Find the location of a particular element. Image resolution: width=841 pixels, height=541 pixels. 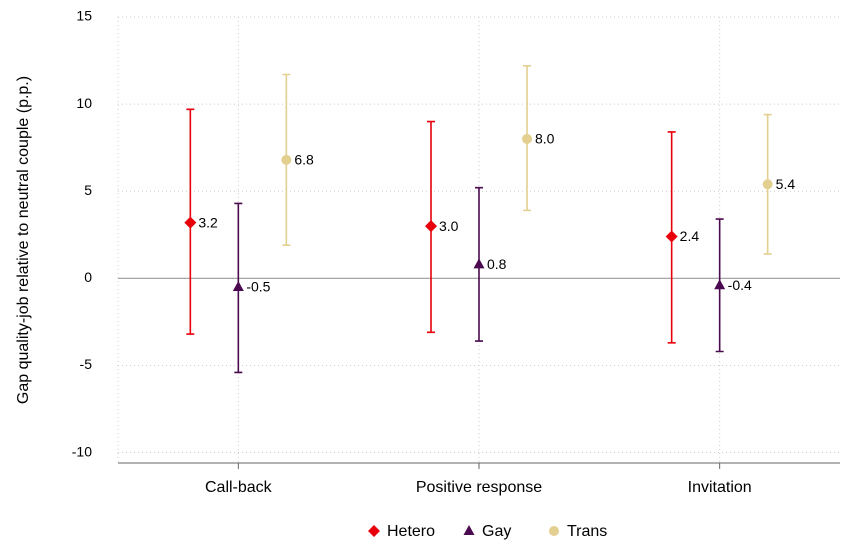

value-label: 2.4 is located at coordinates (690, 236).